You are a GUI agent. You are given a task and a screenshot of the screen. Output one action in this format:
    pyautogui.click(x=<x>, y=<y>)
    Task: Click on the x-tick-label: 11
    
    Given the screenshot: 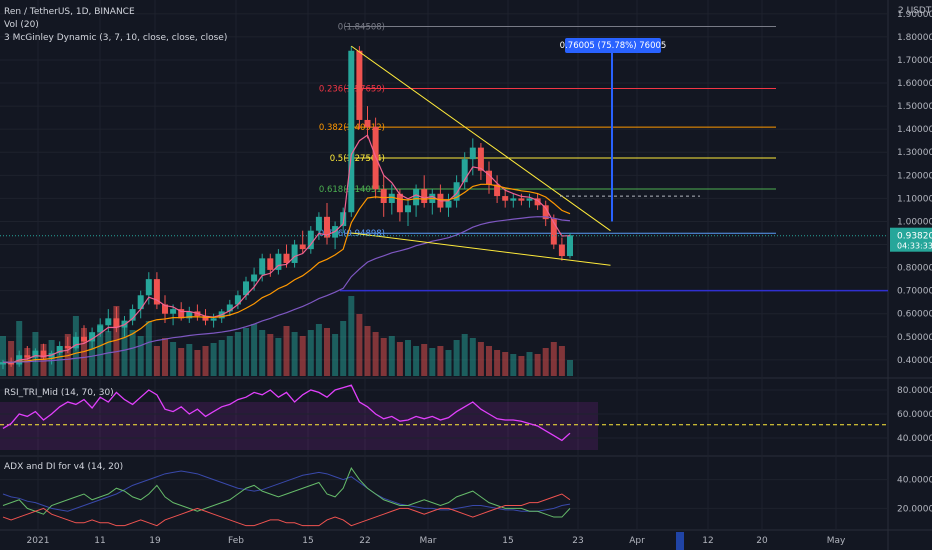 What is the action you would take?
    pyautogui.click(x=99, y=541)
    